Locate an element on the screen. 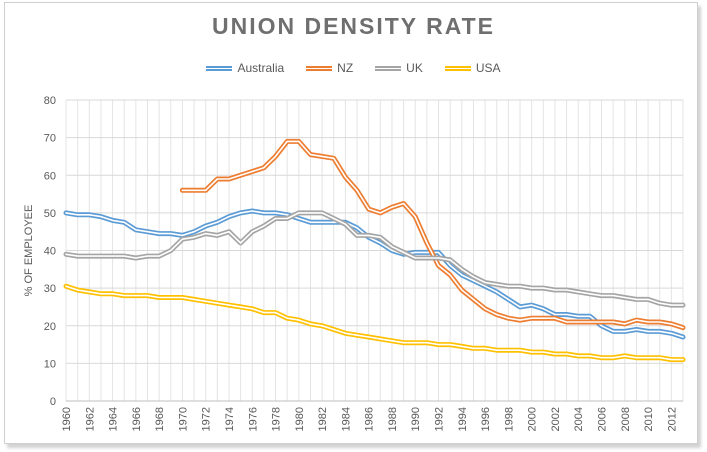 The width and height of the screenshot is (707, 452). x-tick-label: 1974 is located at coordinates (230, 419).